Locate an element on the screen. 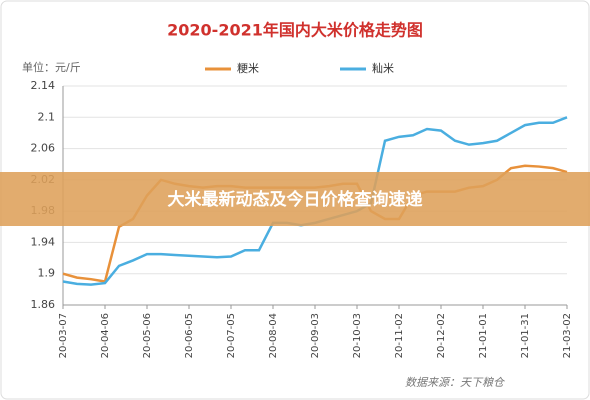 The width and height of the screenshot is (590, 400). chart-title: 2020-2021年国内大米价格走势图 is located at coordinates (295, 30).